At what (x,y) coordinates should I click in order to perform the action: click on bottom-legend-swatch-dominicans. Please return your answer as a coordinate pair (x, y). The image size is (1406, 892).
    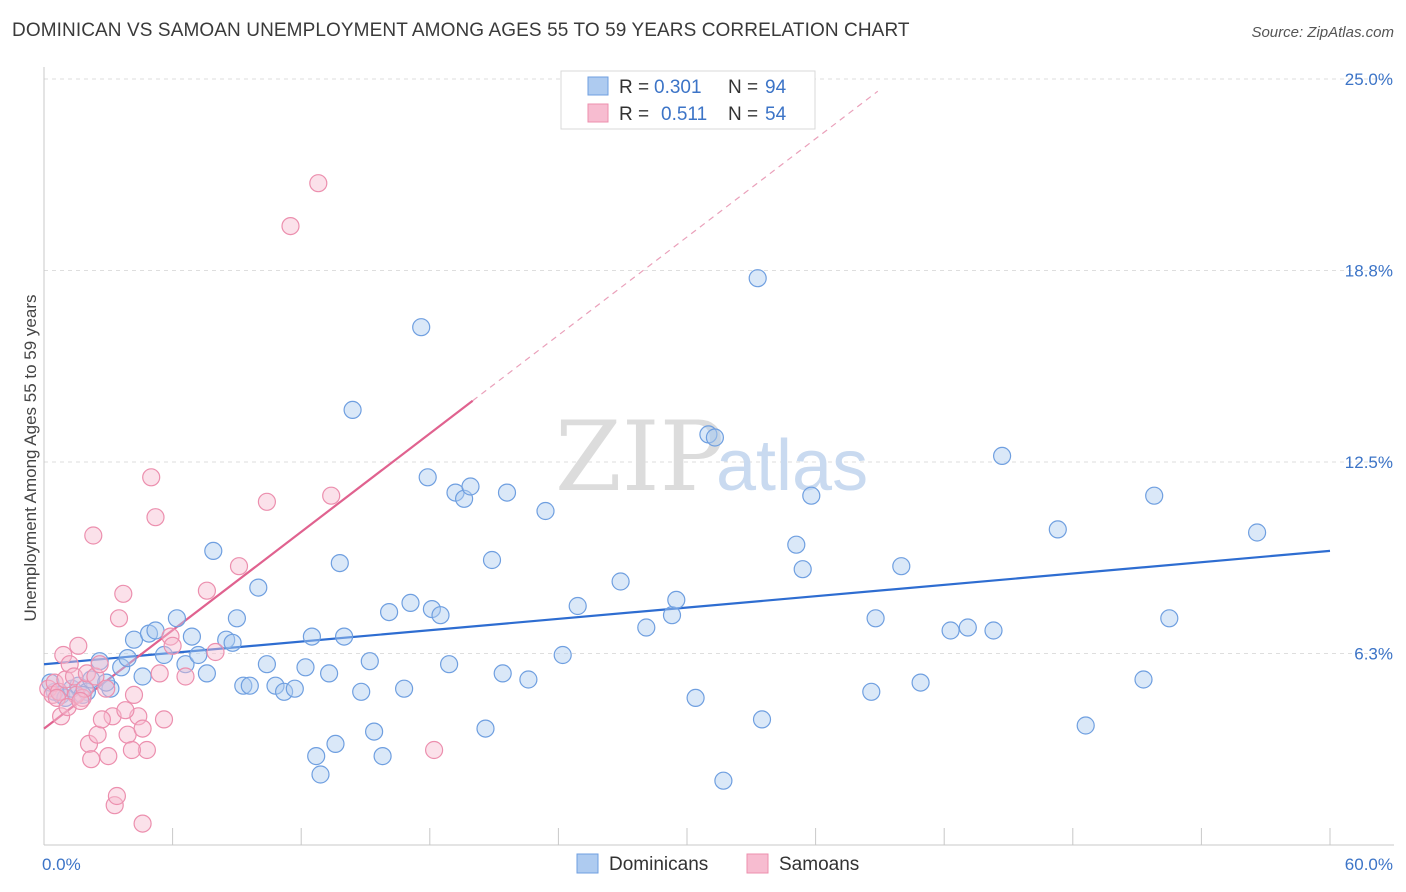
    Looking at the image, I should click on (587, 863).